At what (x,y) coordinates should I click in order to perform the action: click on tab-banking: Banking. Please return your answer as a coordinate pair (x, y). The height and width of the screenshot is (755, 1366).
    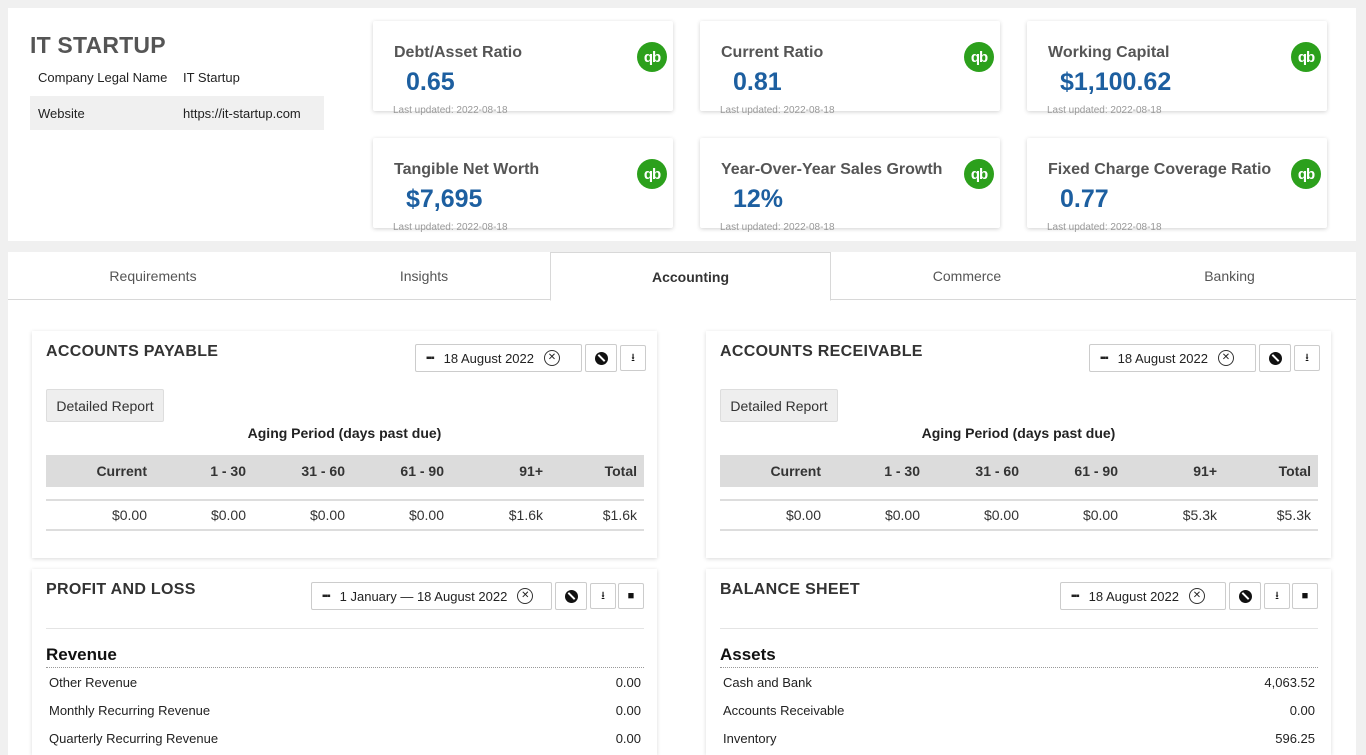
    Looking at the image, I should click on (1229, 276).